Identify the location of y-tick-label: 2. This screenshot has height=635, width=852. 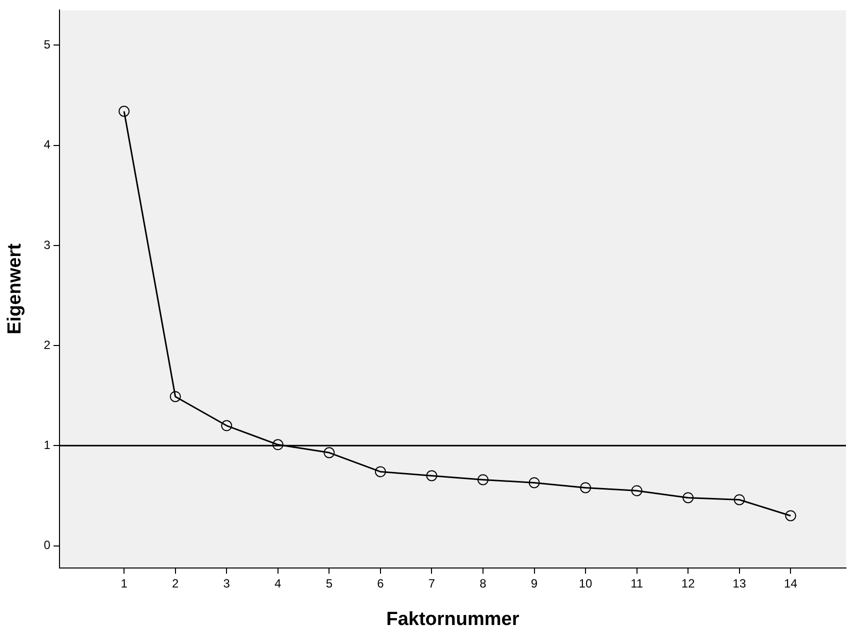
(47, 345).